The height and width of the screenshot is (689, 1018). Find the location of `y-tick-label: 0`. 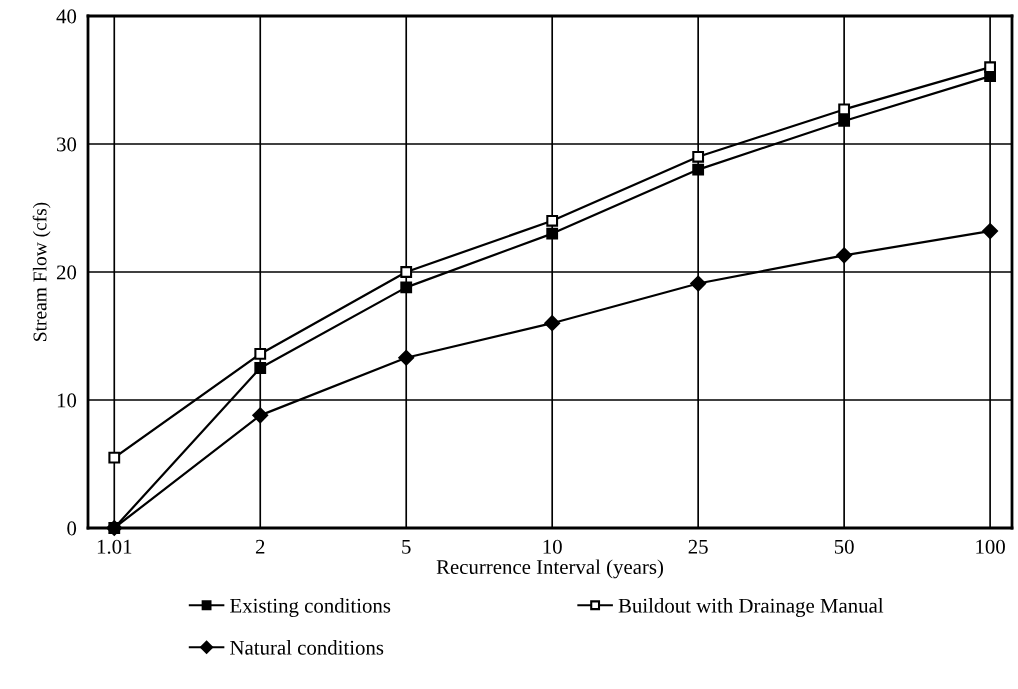

y-tick-label: 0 is located at coordinates (72, 528).